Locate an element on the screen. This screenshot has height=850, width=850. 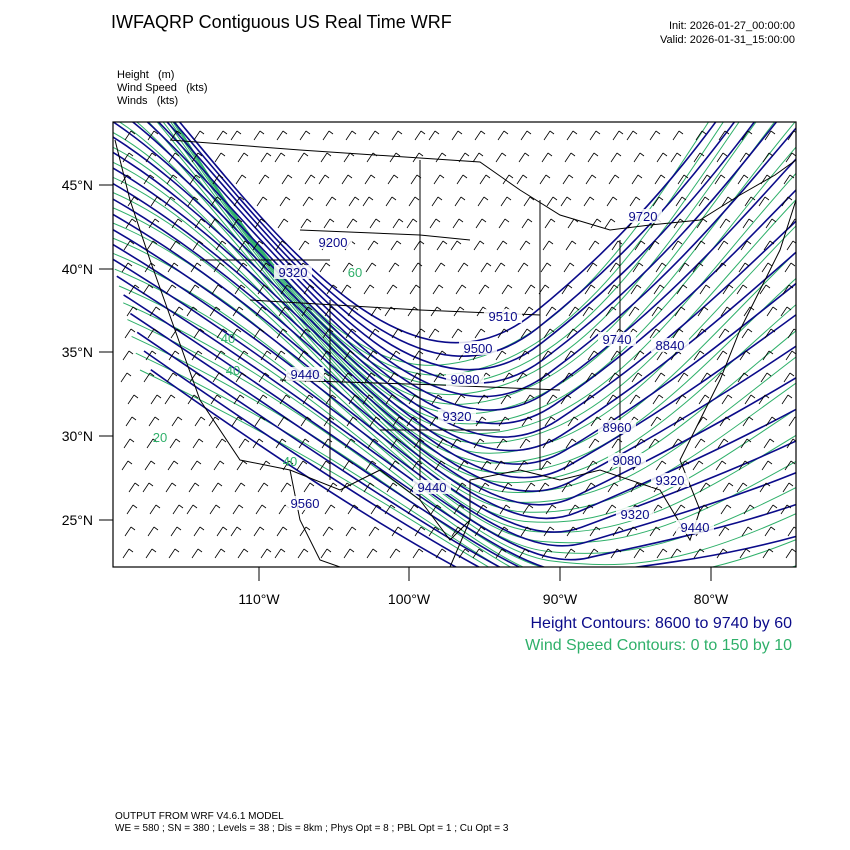
lat-tick-label: 35°N is located at coordinates (77, 352).